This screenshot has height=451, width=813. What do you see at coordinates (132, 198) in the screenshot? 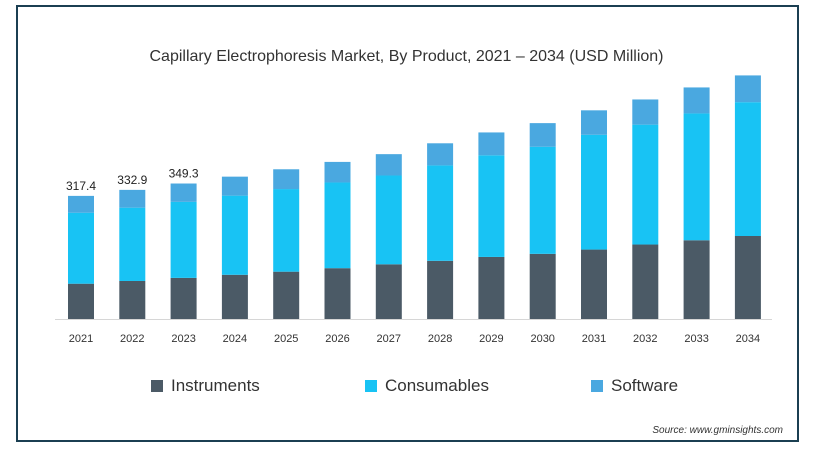
I see `bar-software-2022` at bounding box center [132, 198].